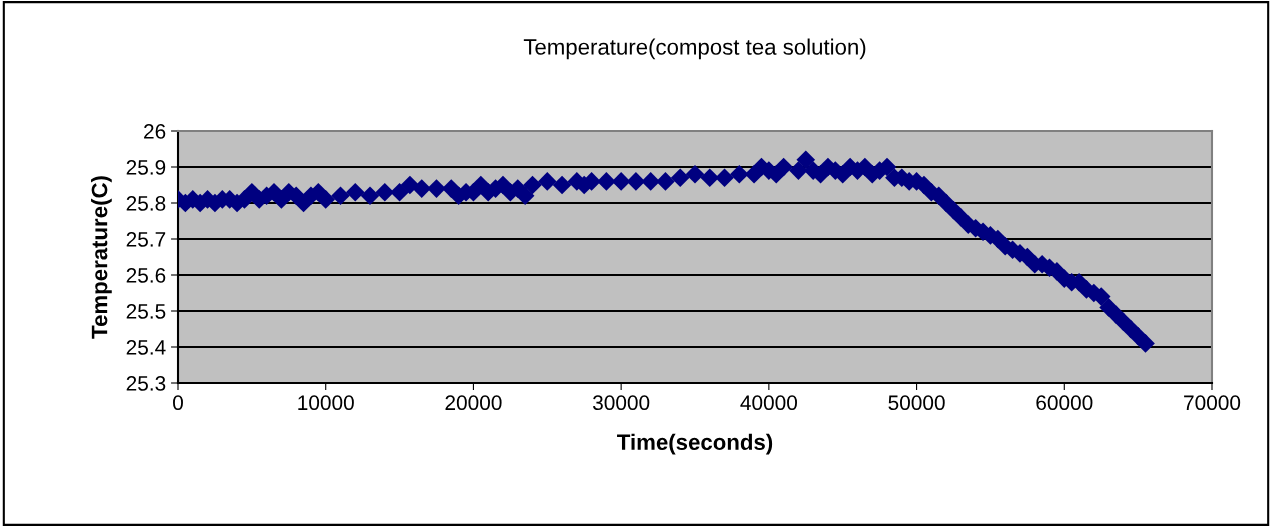 The height and width of the screenshot is (527, 1272). I want to click on y-tick-label: 25.4, so click(146, 347).